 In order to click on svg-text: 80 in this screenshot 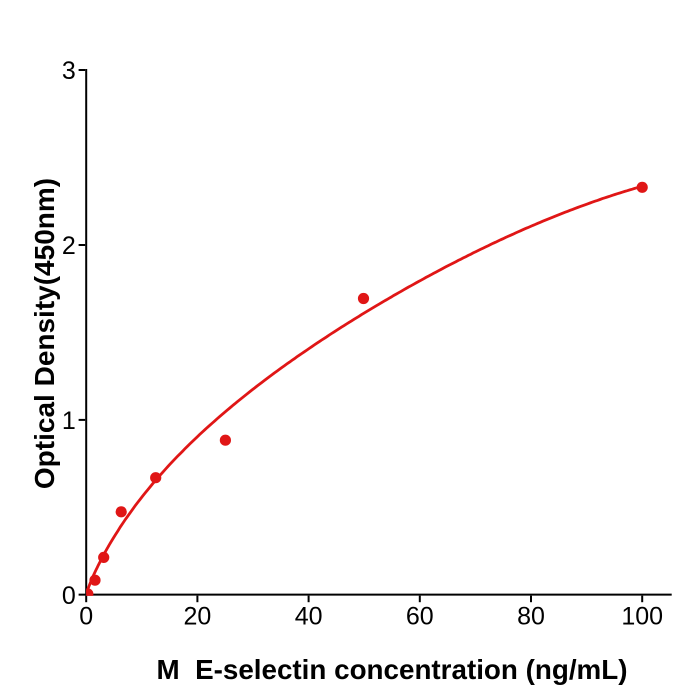, I will do `click(531, 617)`.